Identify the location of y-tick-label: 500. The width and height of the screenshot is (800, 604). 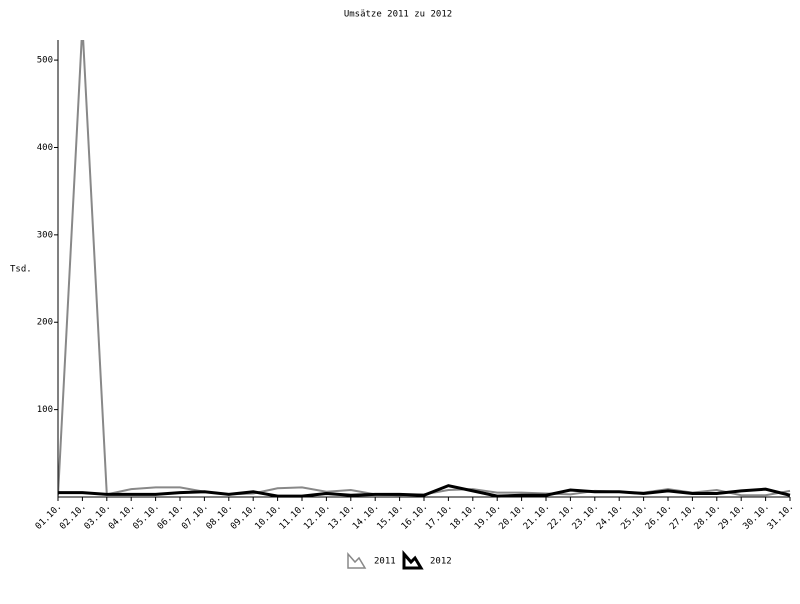
(45, 61).